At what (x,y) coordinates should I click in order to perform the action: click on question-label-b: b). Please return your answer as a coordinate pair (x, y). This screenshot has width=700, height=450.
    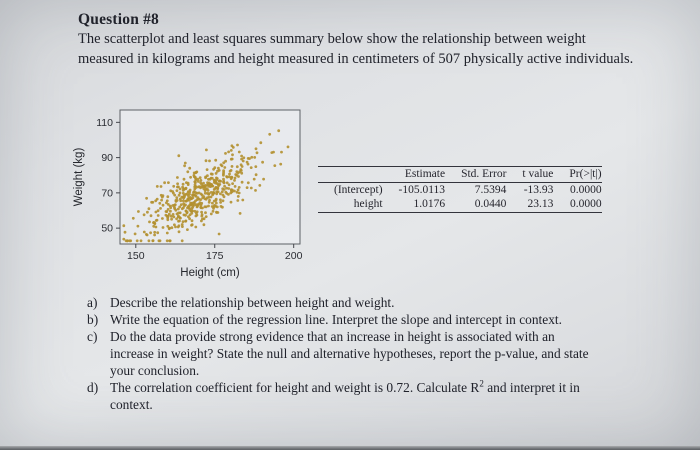
    Looking at the image, I should click on (93, 319).